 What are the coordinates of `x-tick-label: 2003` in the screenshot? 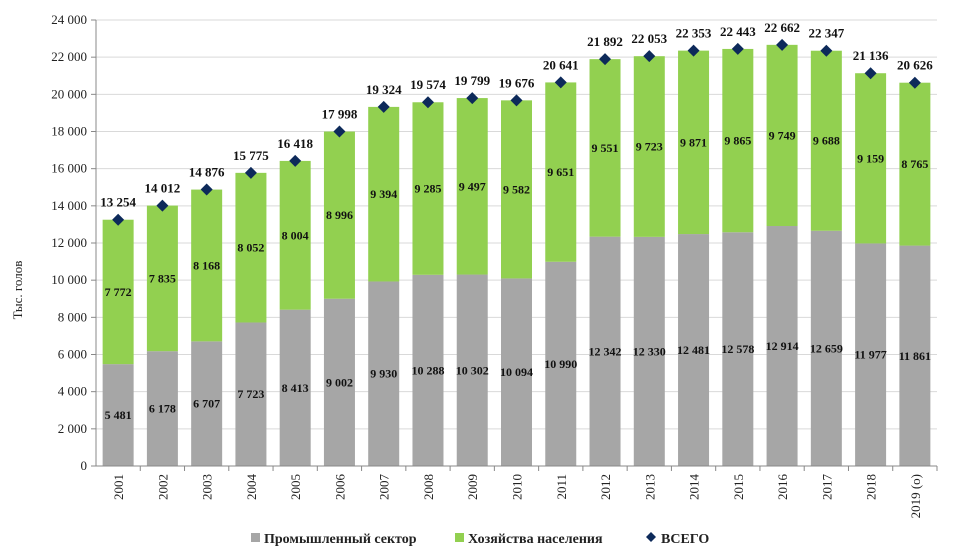 It's located at (207, 487).